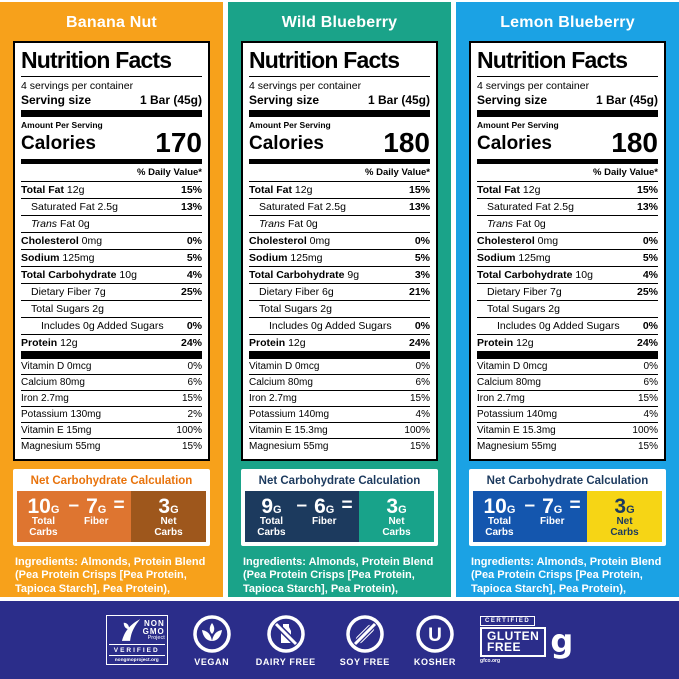 The image size is (679, 679). I want to click on vitamin-row: Calcium 80mg 6%, so click(111, 382).